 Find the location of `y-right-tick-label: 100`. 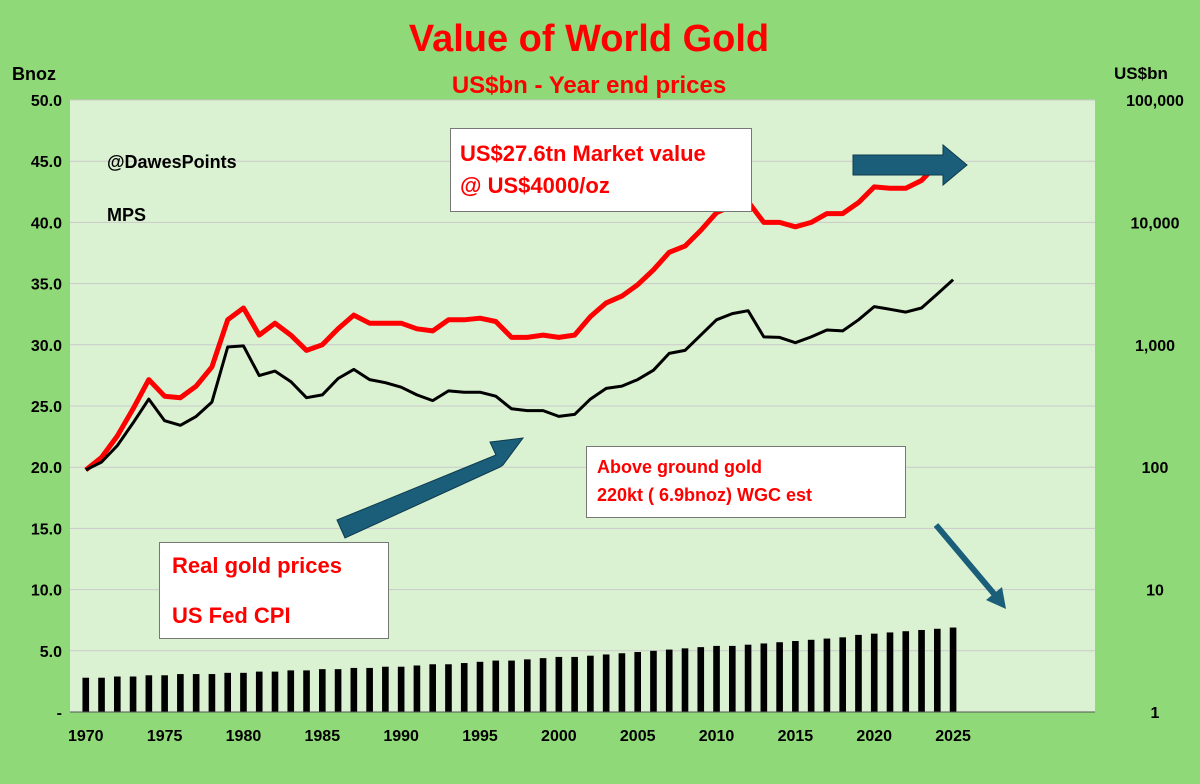

y-right-tick-label: 100 is located at coordinates (1155, 468).